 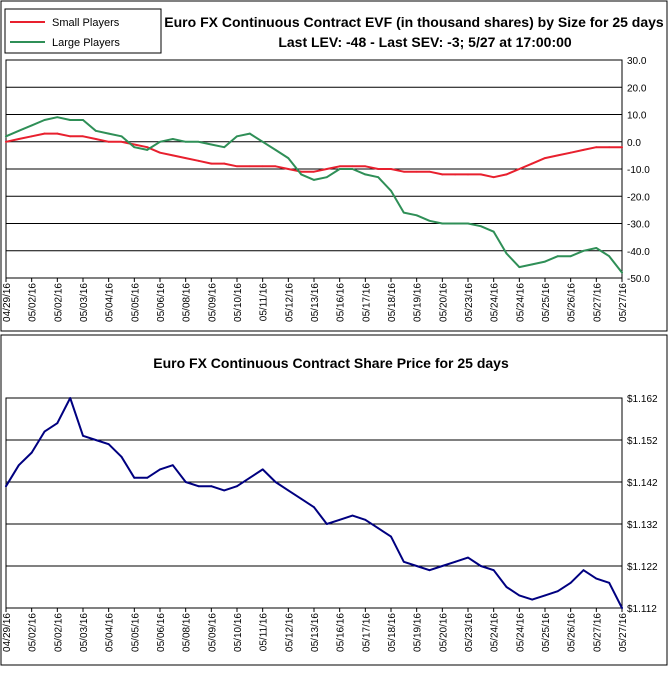 I want to click on y-tick-label: $1.142, so click(x=642, y=483).